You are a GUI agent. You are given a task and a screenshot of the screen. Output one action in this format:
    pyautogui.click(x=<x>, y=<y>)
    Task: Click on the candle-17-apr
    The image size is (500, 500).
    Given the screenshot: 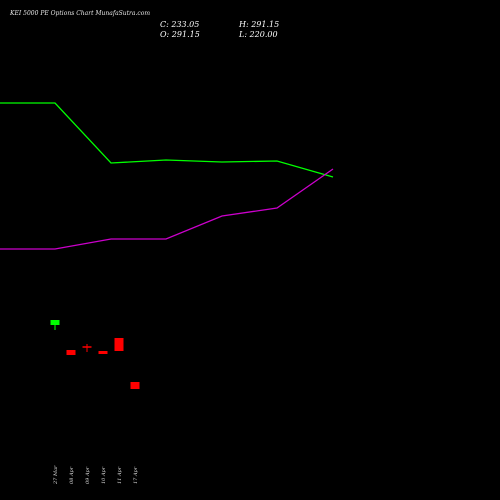 What is the action you would take?
    pyautogui.click(x=135, y=385)
    